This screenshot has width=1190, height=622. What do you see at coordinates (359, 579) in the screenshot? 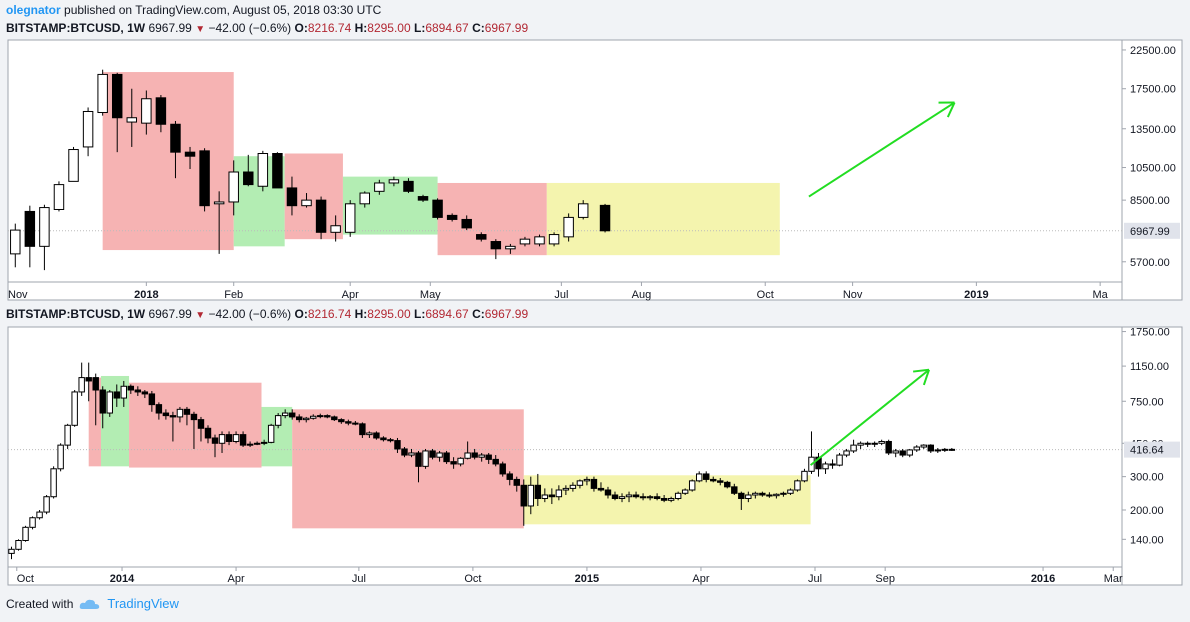
I see `x-tick-label: Jul` at bounding box center [359, 579].